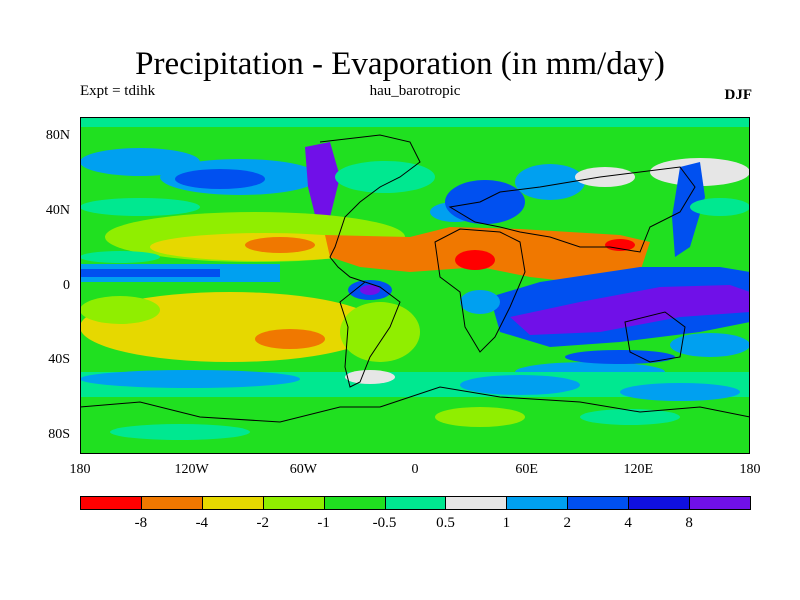 This screenshot has height=600, width=800. I want to click on coast-africa, so click(480, 290).